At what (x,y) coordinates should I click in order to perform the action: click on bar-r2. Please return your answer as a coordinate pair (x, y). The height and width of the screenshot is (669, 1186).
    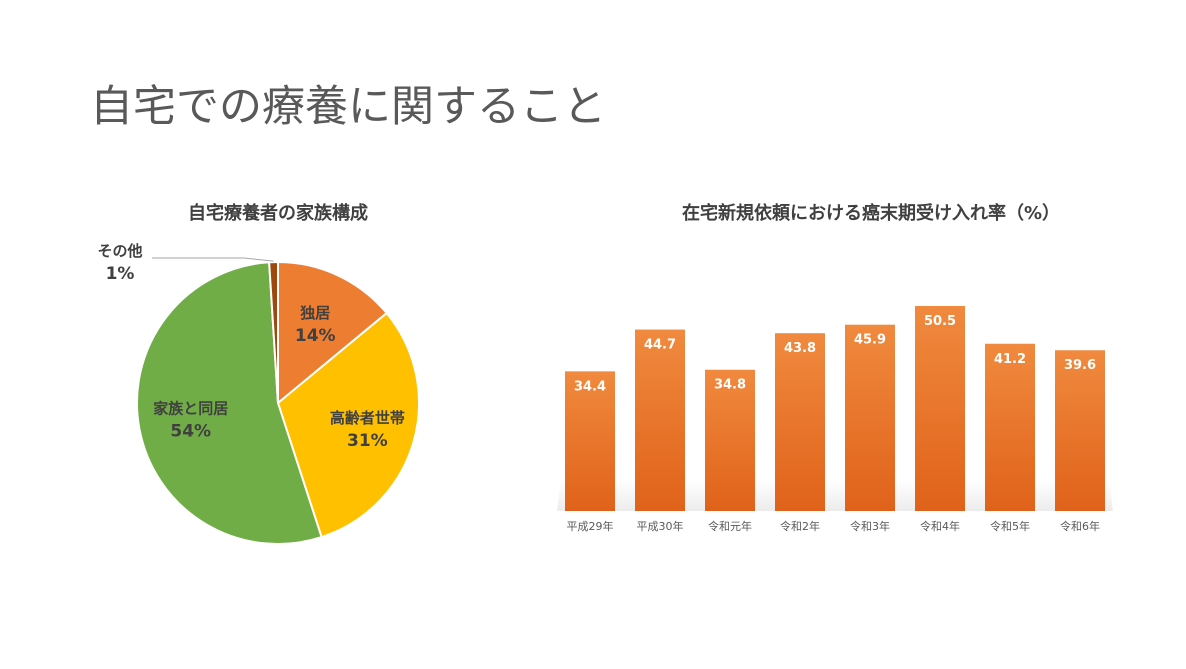
    Looking at the image, I should click on (800, 422).